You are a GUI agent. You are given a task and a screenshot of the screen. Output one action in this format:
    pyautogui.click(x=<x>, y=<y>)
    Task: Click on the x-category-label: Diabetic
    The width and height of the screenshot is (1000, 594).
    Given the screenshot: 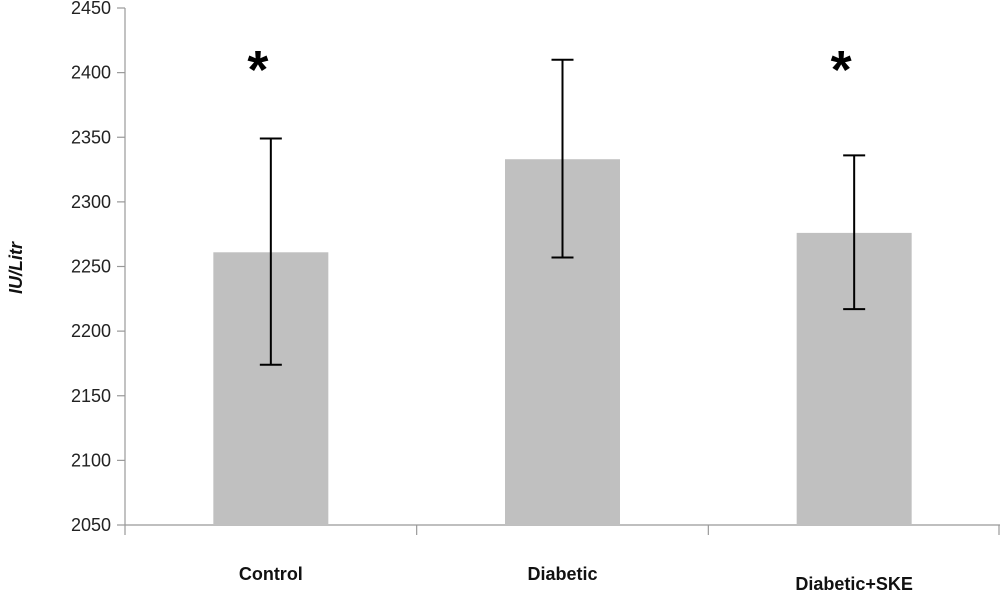 What is the action you would take?
    pyautogui.click(x=562, y=574)
    